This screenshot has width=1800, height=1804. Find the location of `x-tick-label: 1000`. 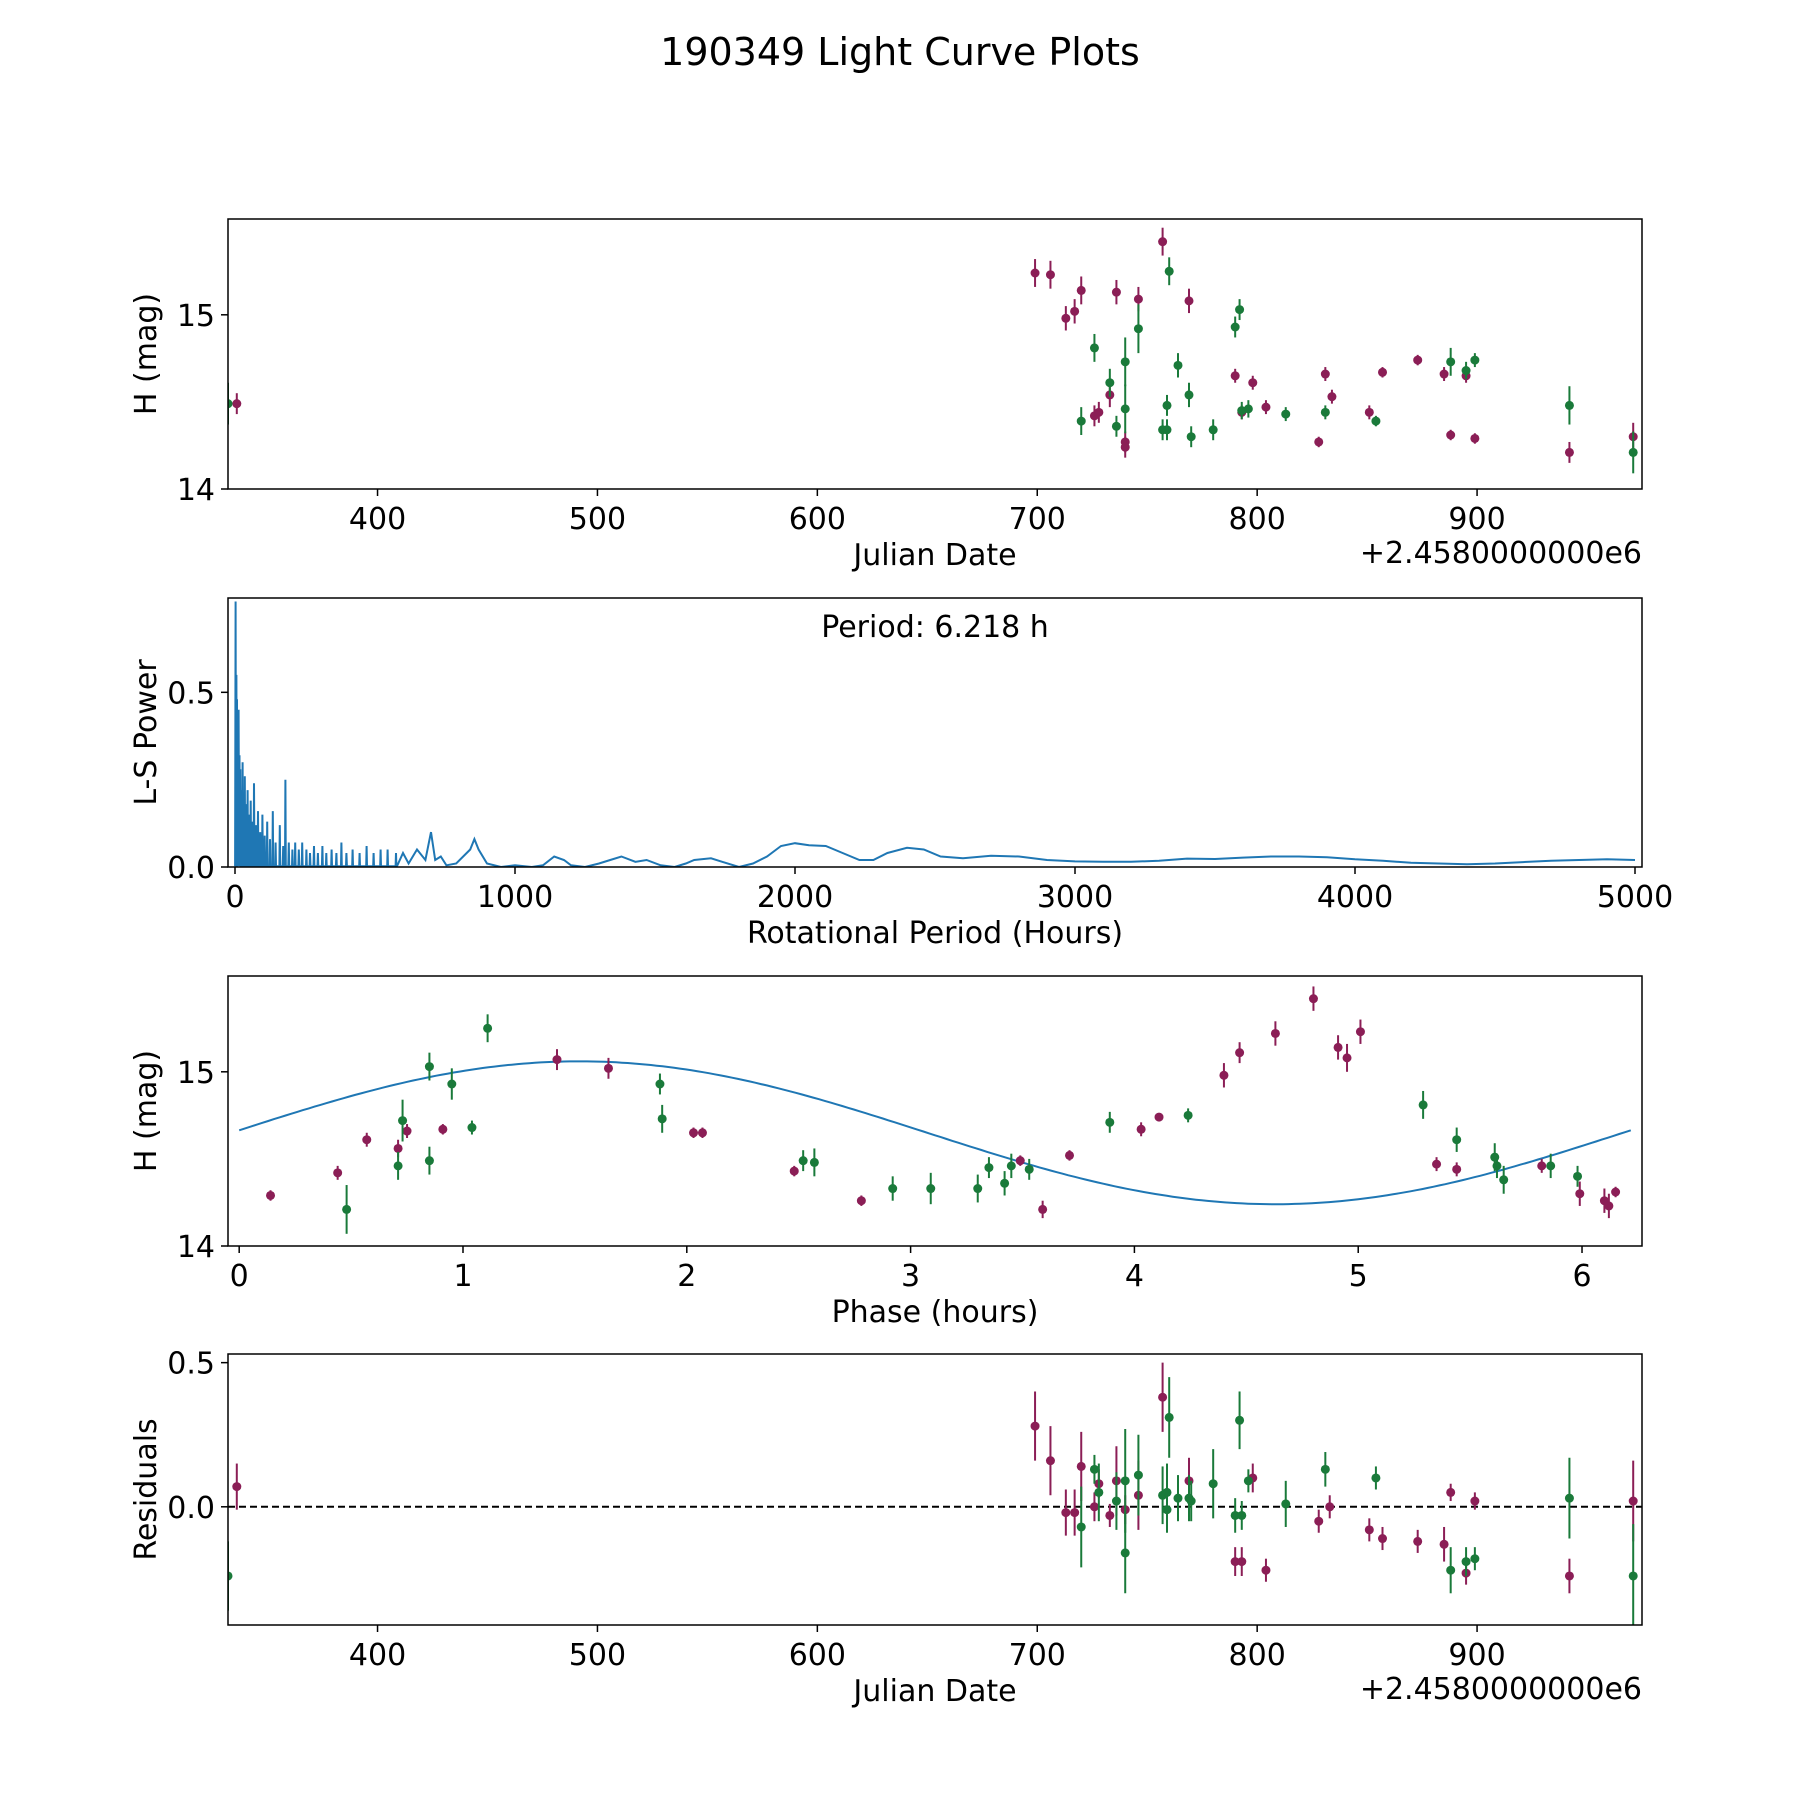

x-tick-label: 1000 is located at coordinates (515, 897).